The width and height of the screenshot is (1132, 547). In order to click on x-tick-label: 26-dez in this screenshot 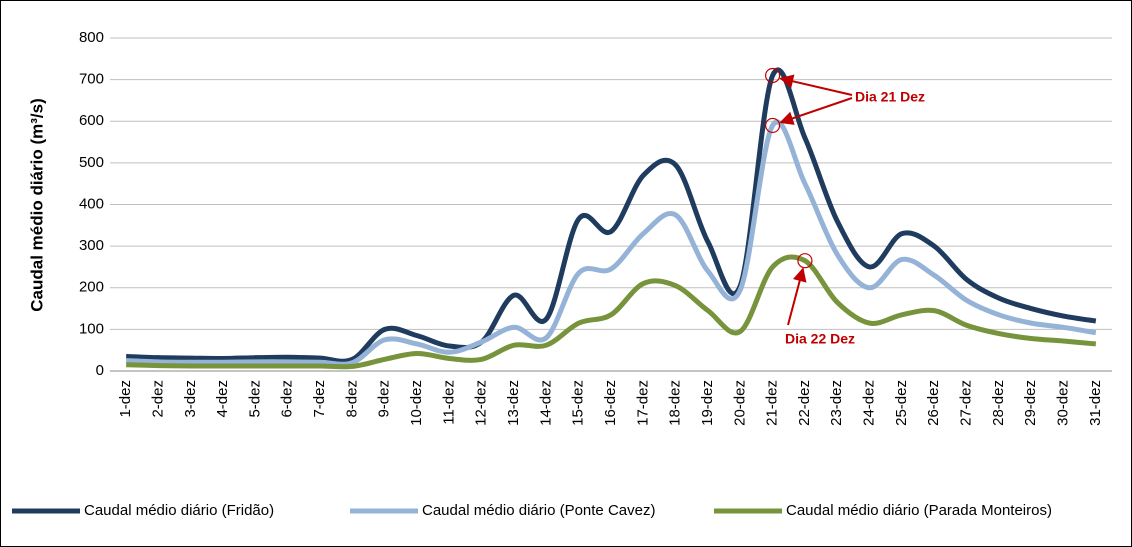, I will do `click(933, 403)`.